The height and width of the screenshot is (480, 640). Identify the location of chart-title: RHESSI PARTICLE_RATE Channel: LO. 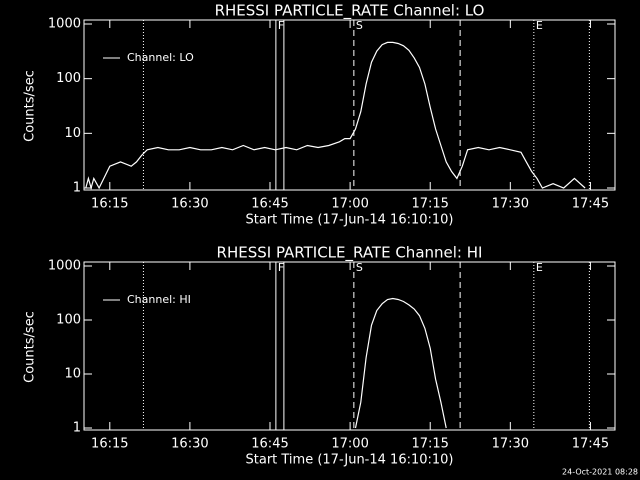
(350, 11).